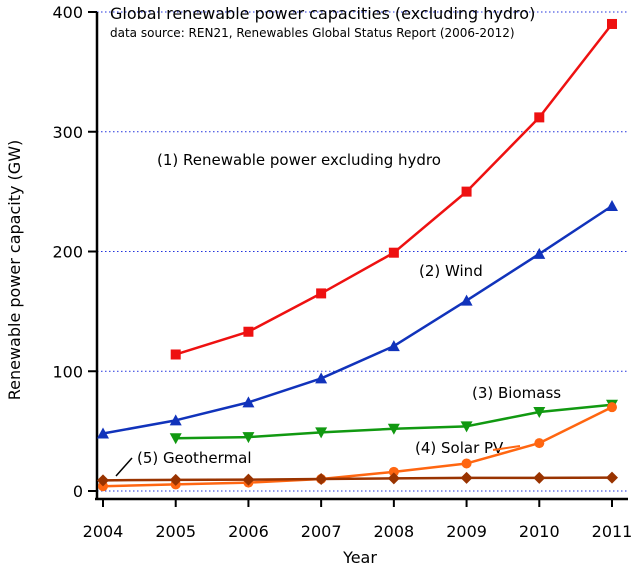  Describe the element at coordinates (248, 402) in the screenshot. I see `point-2-wind-2006` at that location.